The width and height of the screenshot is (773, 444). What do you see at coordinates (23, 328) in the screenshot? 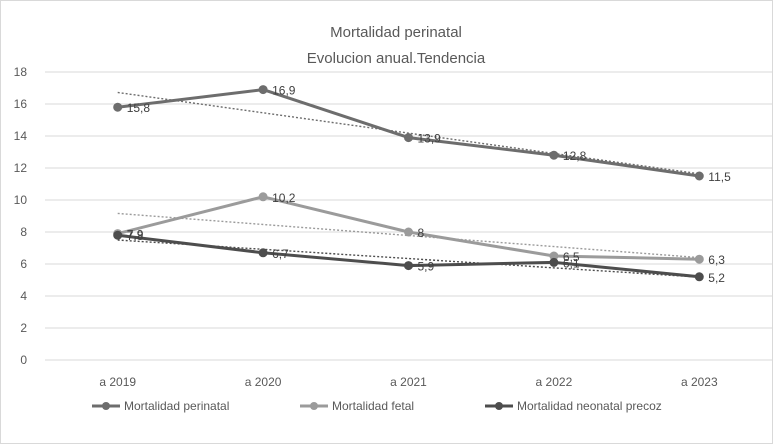
I see `y-tick-label: 2` at bounding box center [23, 328].